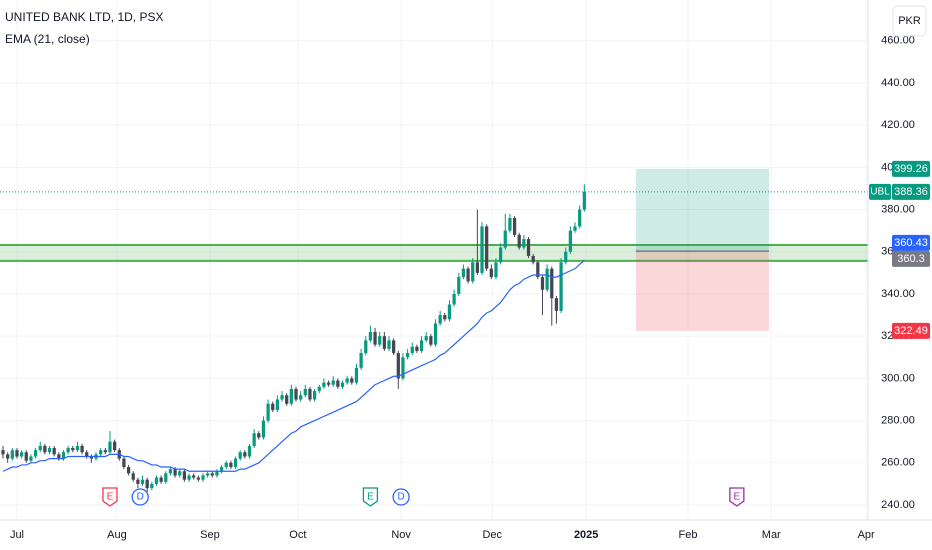 This screenshot has width=932, height=550. What do you see at coordinates (898, 421) in the screenshot?
I see `y-tick-label: 280.00` at bounding box center [898, 421].